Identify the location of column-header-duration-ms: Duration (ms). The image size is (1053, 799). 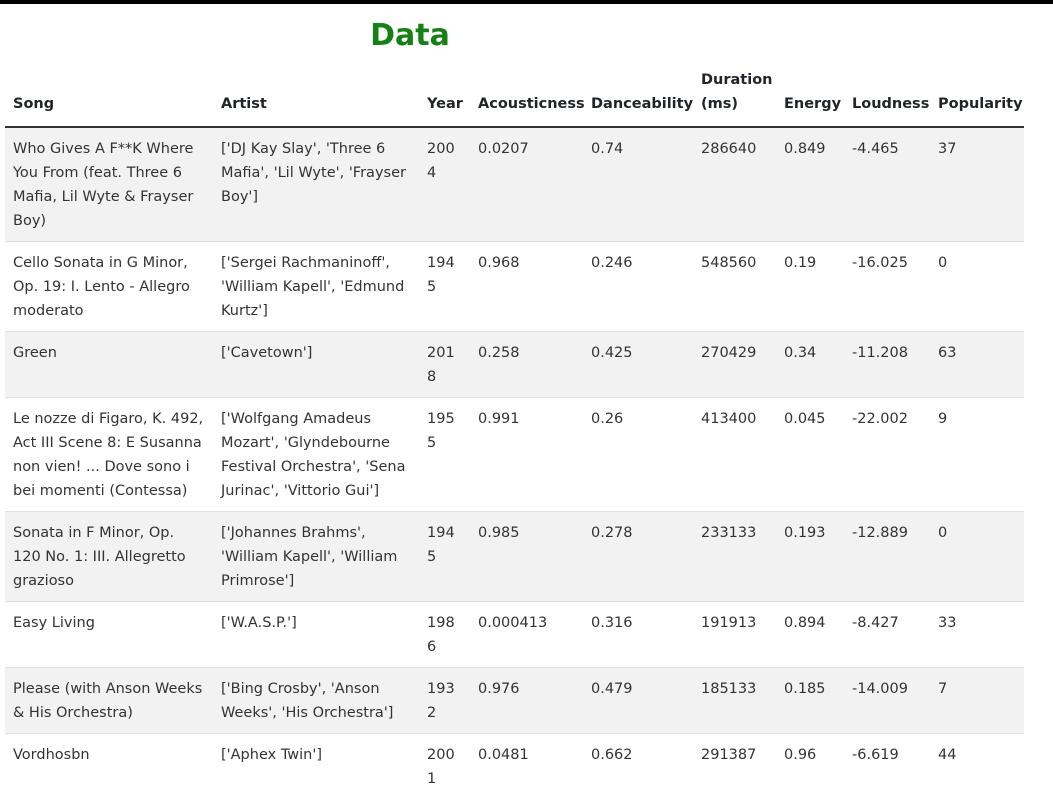
(734, 95).